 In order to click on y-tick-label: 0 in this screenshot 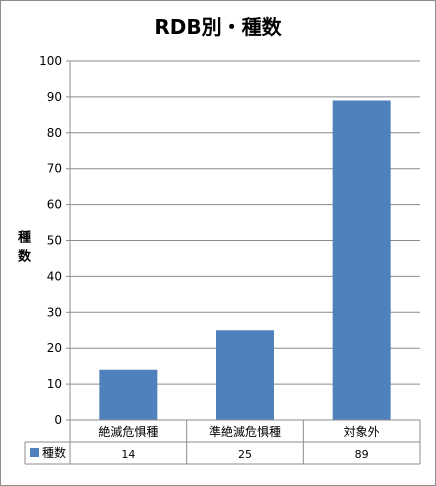, I will do `click(58, 420)`.